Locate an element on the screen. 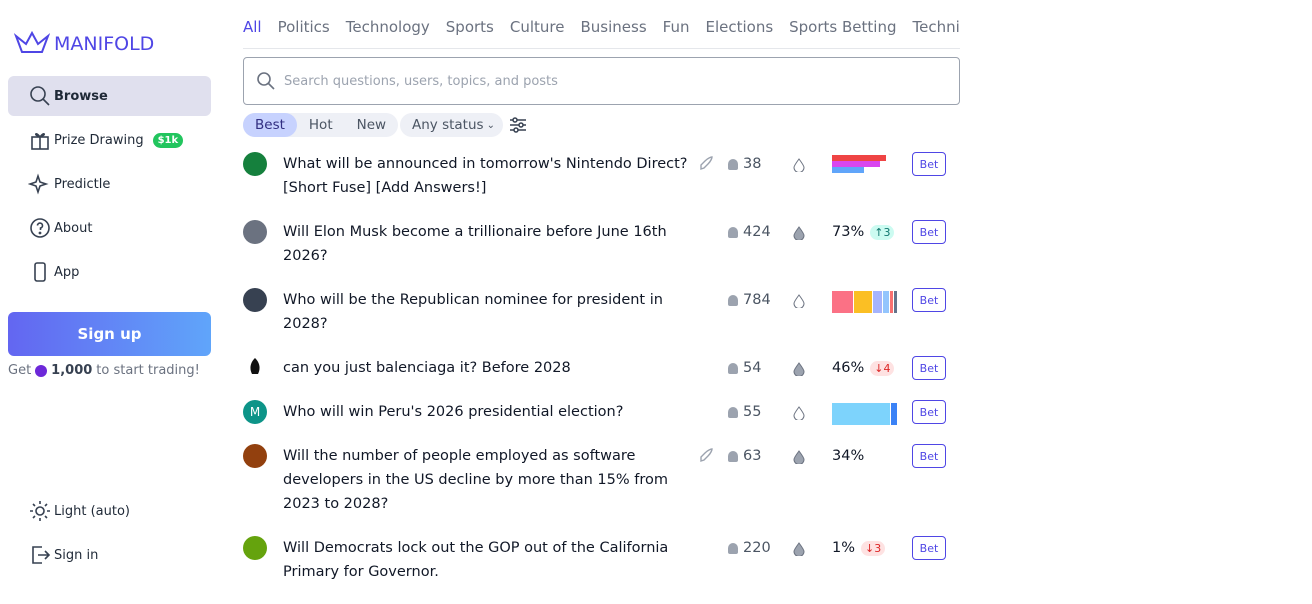 The height and width of the screenshot is (604, 1312). status-text: Any status is located at coordinates (448, 125).